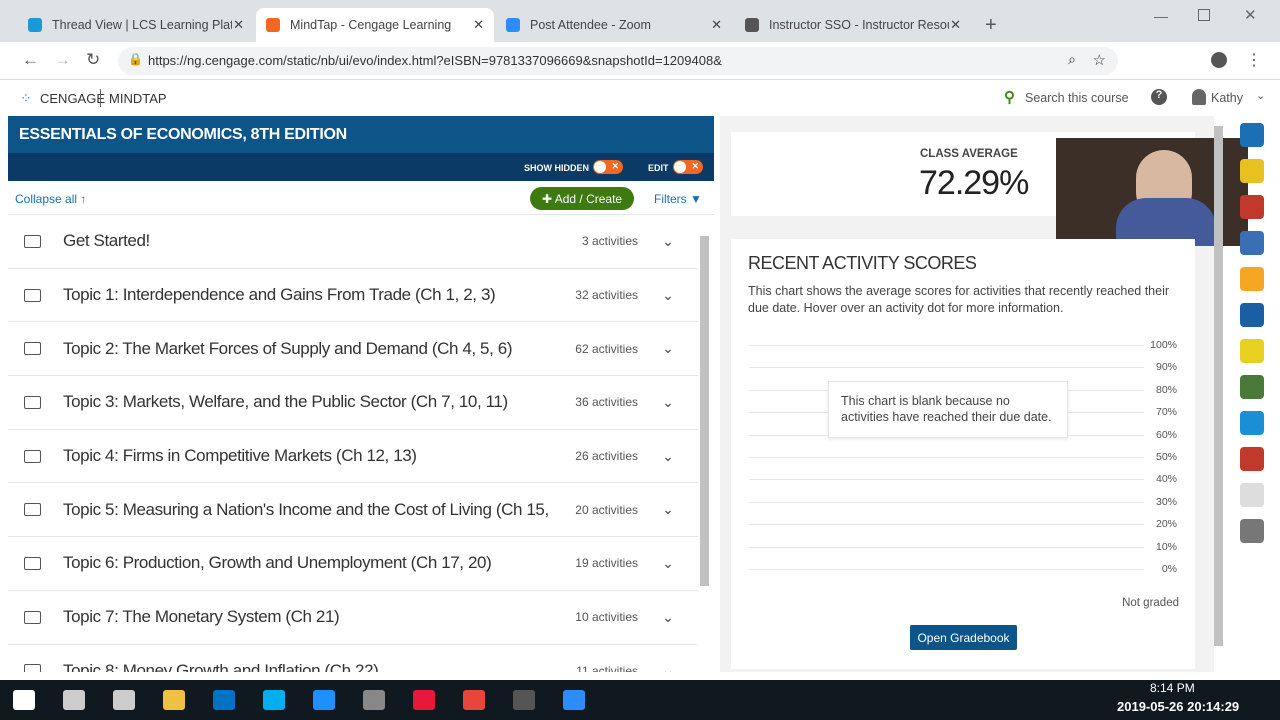 The width and height of the screenshot is (1280, 720). What do you see at coordinates (704, 411) in the screenshot?
I see `scrollbar` at bounding box center [704, 411].